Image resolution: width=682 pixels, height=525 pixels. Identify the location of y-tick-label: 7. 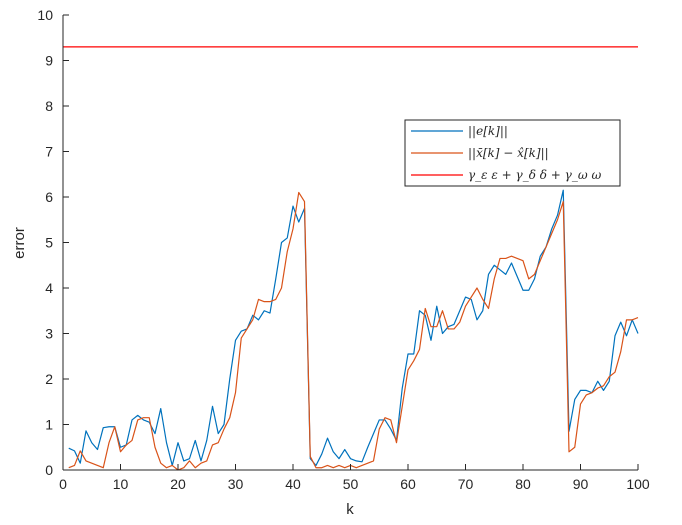
(49, 152).